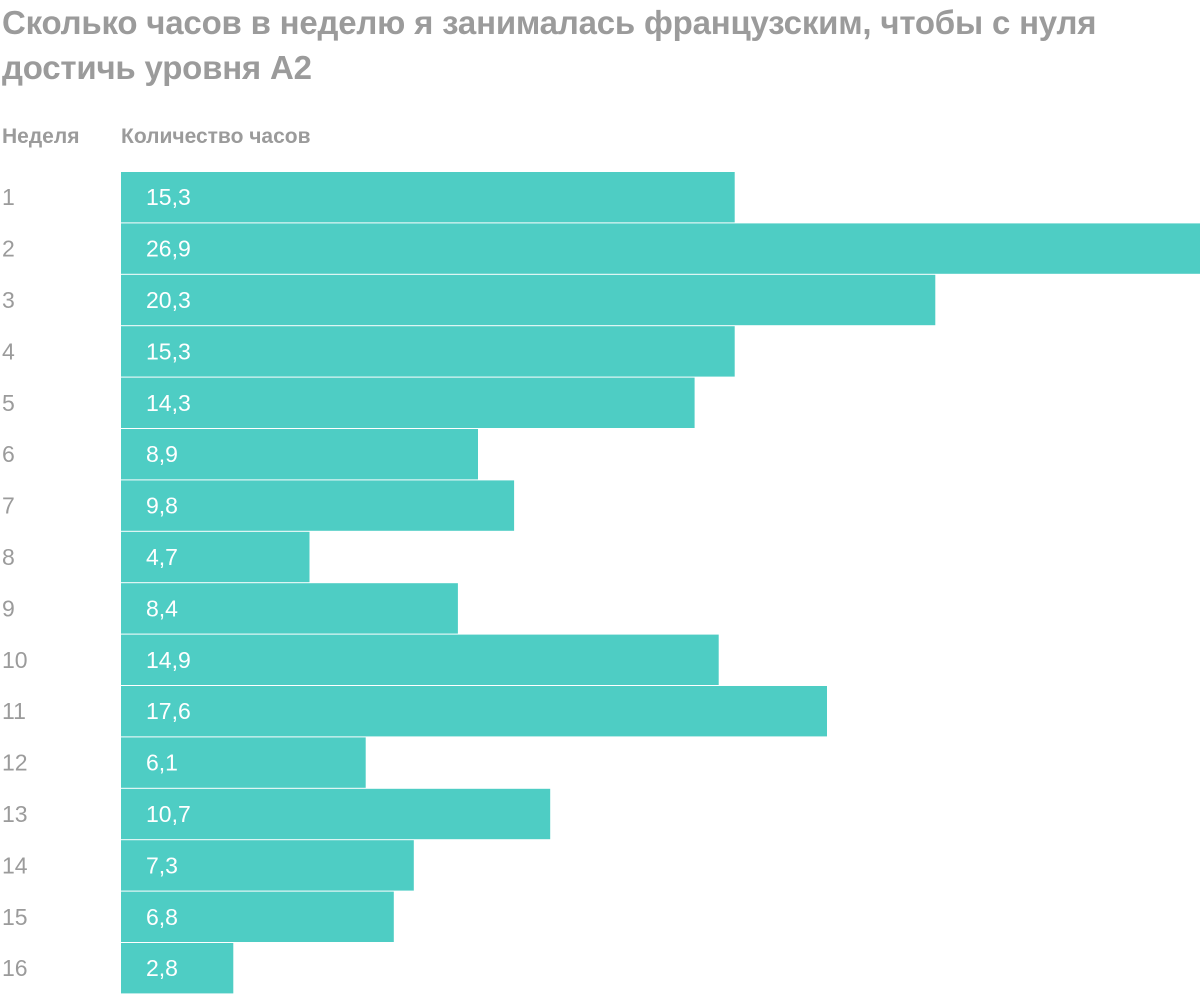 This screenshot has width=1200, height=994. I want to click on value-label-week-2: 26,9, so click(168, 249).